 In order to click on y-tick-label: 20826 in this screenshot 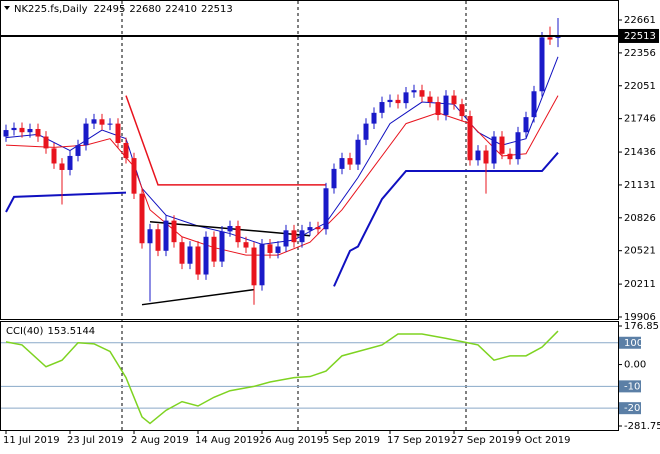, I will do `click(640, 218)`.